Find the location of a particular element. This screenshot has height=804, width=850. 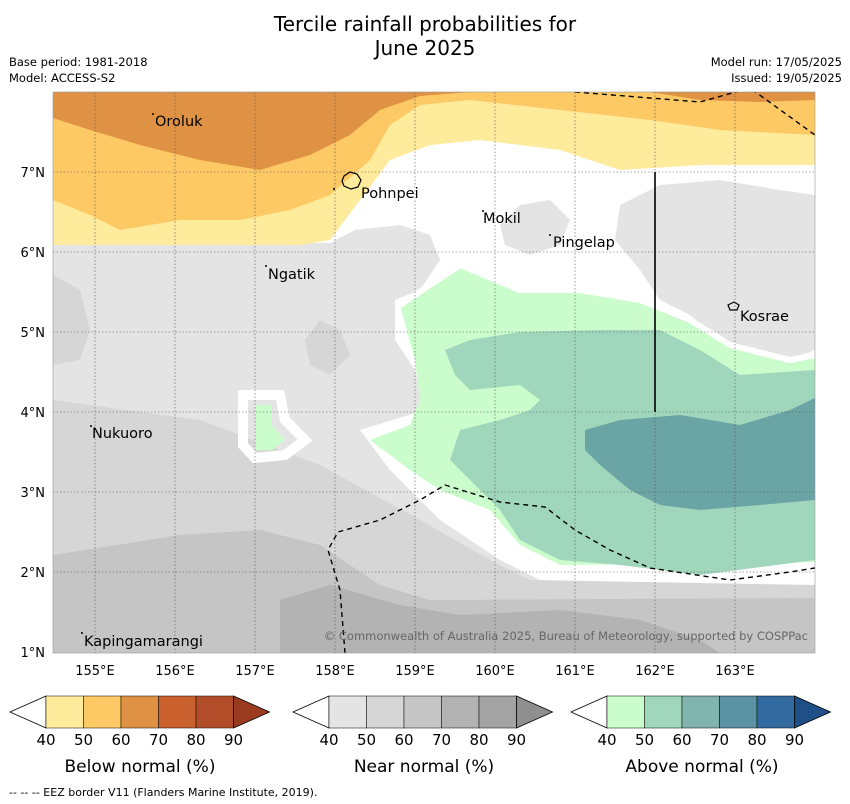

lat-label: 3°N is located at coordinates (33, 493).